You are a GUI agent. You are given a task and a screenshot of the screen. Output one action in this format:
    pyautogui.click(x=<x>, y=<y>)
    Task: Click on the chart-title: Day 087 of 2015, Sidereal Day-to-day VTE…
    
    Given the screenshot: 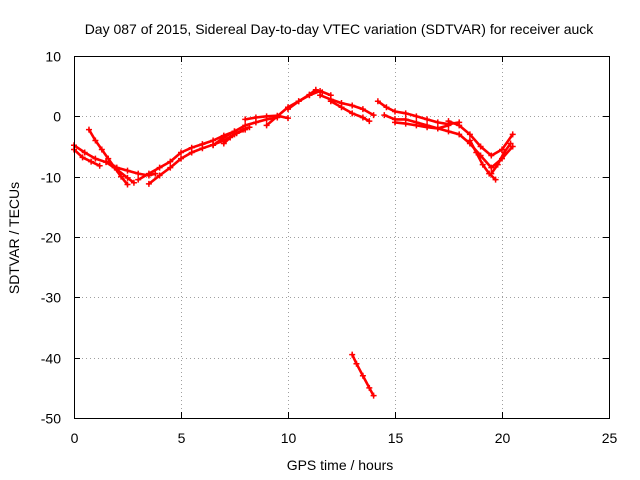 What is the action you would take?
    pyautogui.click(x=340, y=29)
    